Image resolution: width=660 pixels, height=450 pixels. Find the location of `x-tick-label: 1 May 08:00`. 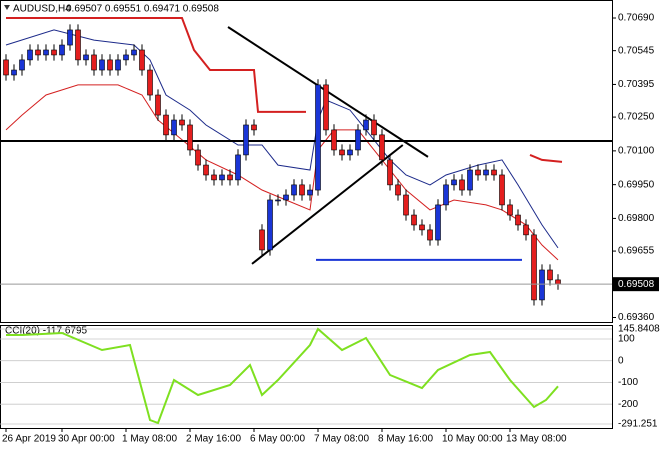

x-tick-label: 1 May 08:00 is located at coordinates (149, 439).